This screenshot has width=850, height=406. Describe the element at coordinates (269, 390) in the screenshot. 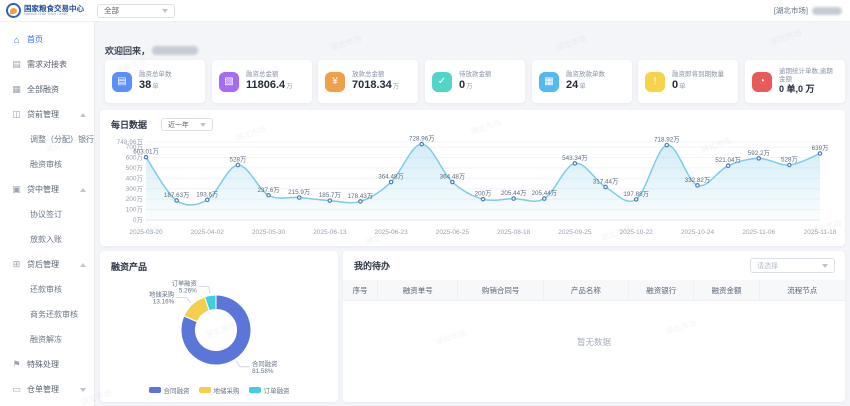

I see `legend-item-order-financing: 订单融资` at that location.